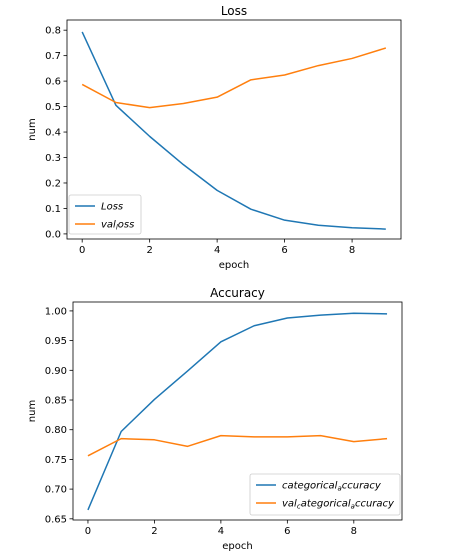  What do you see at coordinates (53, 107) in the screenshot?
I see `y-tick-label: 0.5` at bounding box center [53, 107].